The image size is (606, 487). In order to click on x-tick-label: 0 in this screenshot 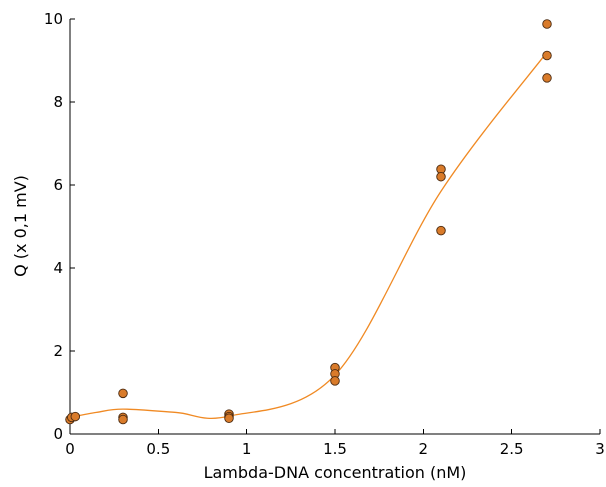, I will do `click(70, 449)`.